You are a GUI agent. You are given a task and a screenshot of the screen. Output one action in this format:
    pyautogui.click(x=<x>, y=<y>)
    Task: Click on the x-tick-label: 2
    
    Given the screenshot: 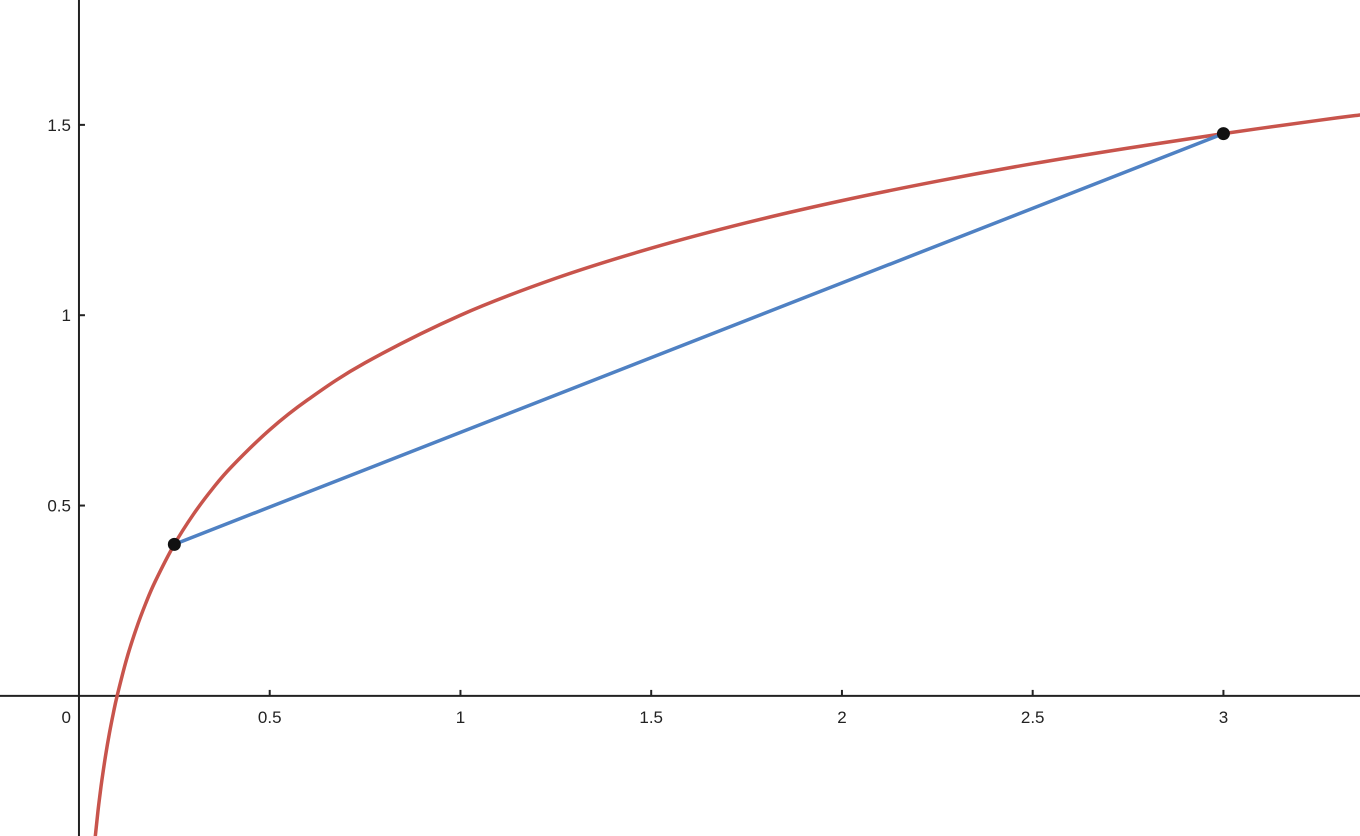 What is the action you would take?
    pyautogui.click(x=841, y=717)
    